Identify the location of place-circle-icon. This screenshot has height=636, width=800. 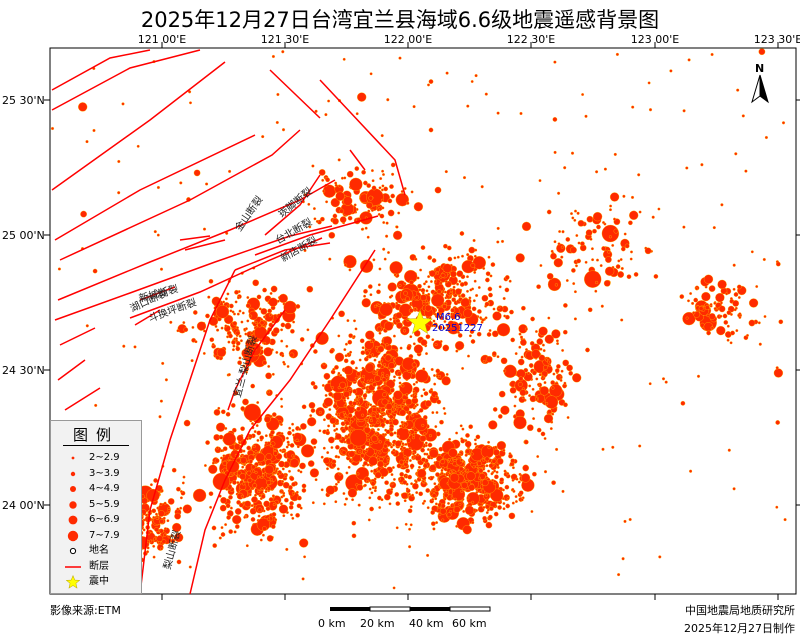
(73, 551).